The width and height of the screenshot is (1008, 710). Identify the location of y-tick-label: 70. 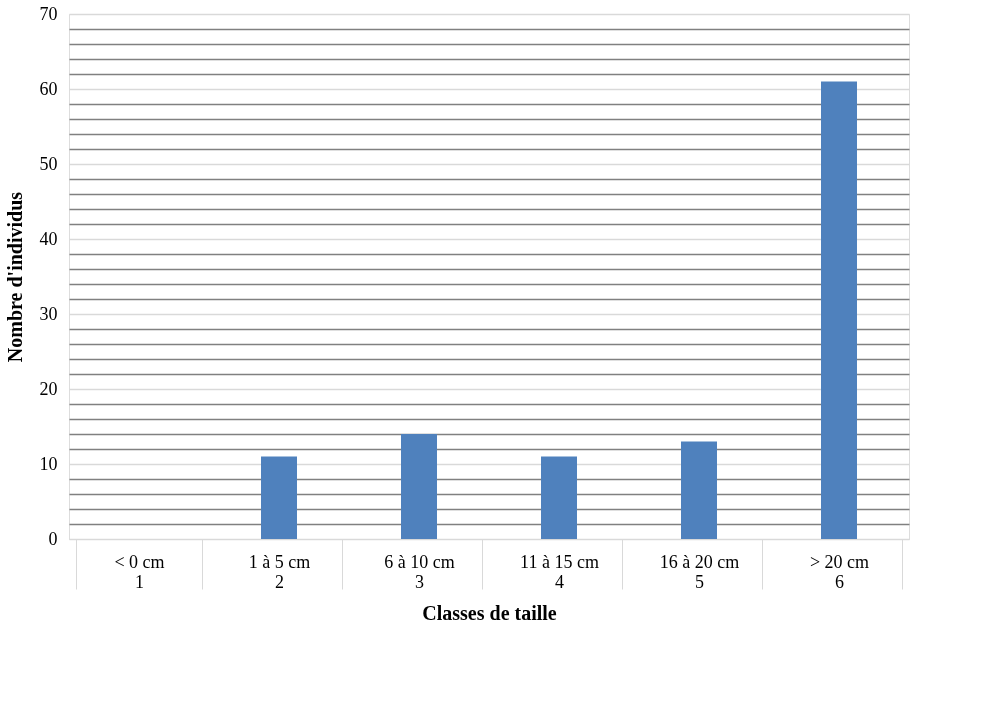
(48, 13).